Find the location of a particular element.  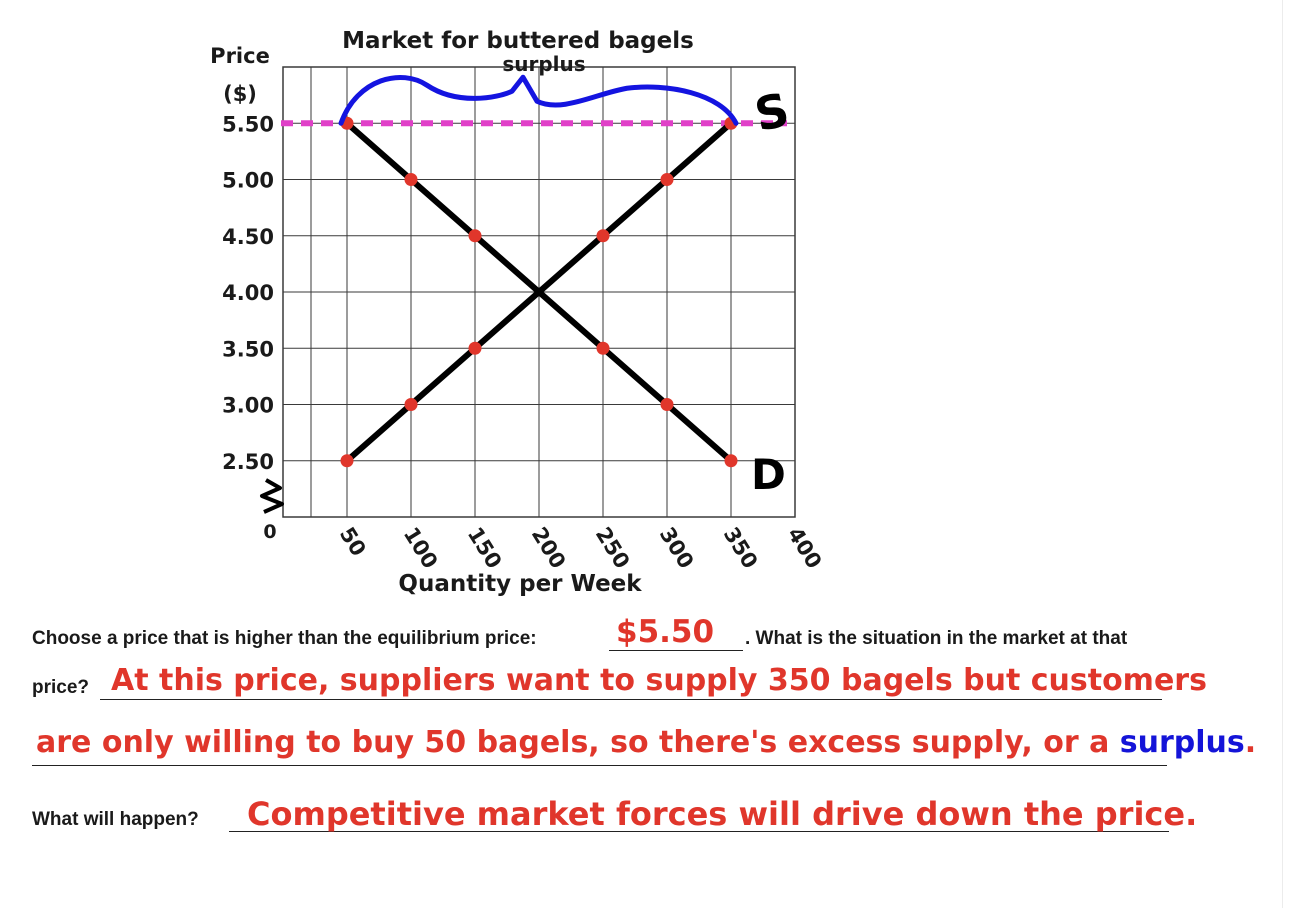

x-tick-label: 400 is located at coordinates (805, 548).